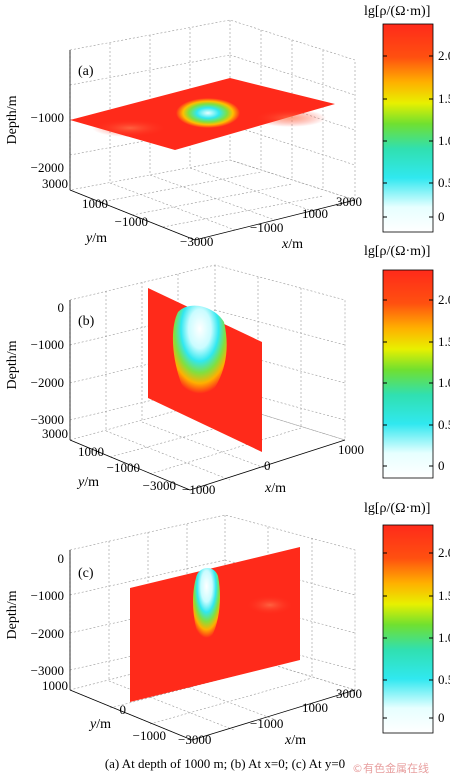  Describe the element at coordinates (444, 55) in the screenshot. I see `panel-a-cbtick: 2.0` at that location.